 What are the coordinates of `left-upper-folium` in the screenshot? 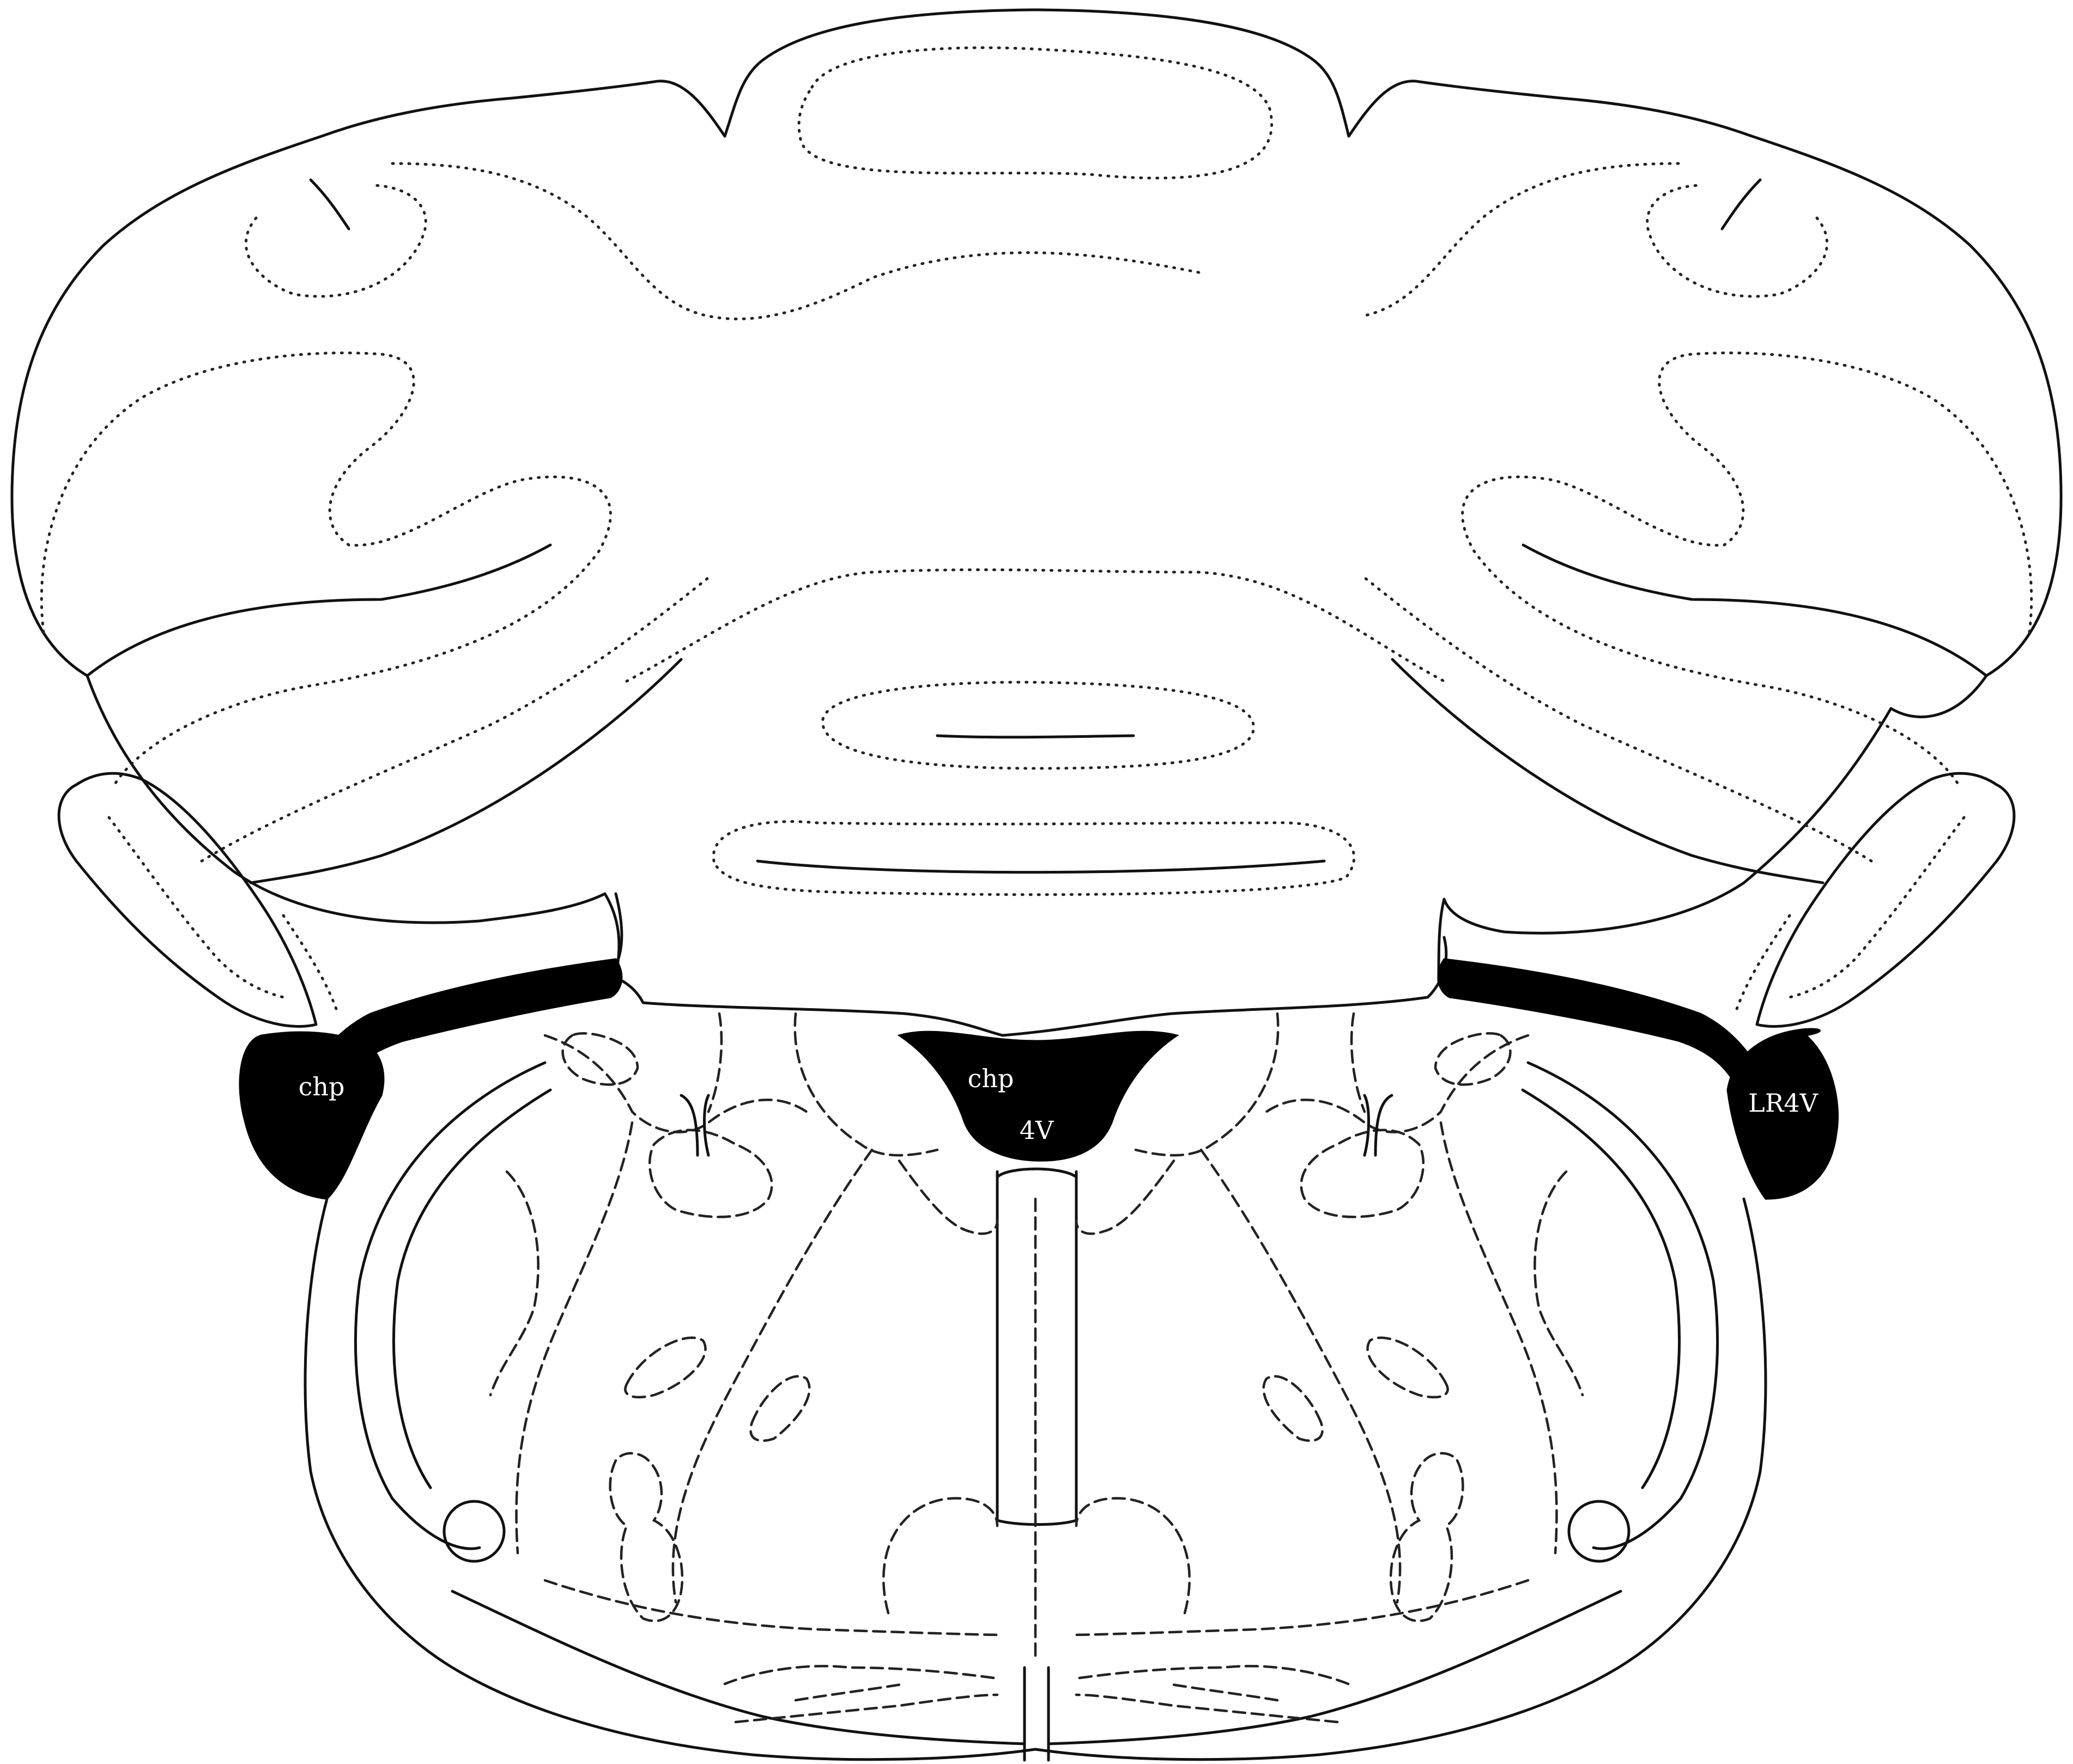 It's located at (796, 241).